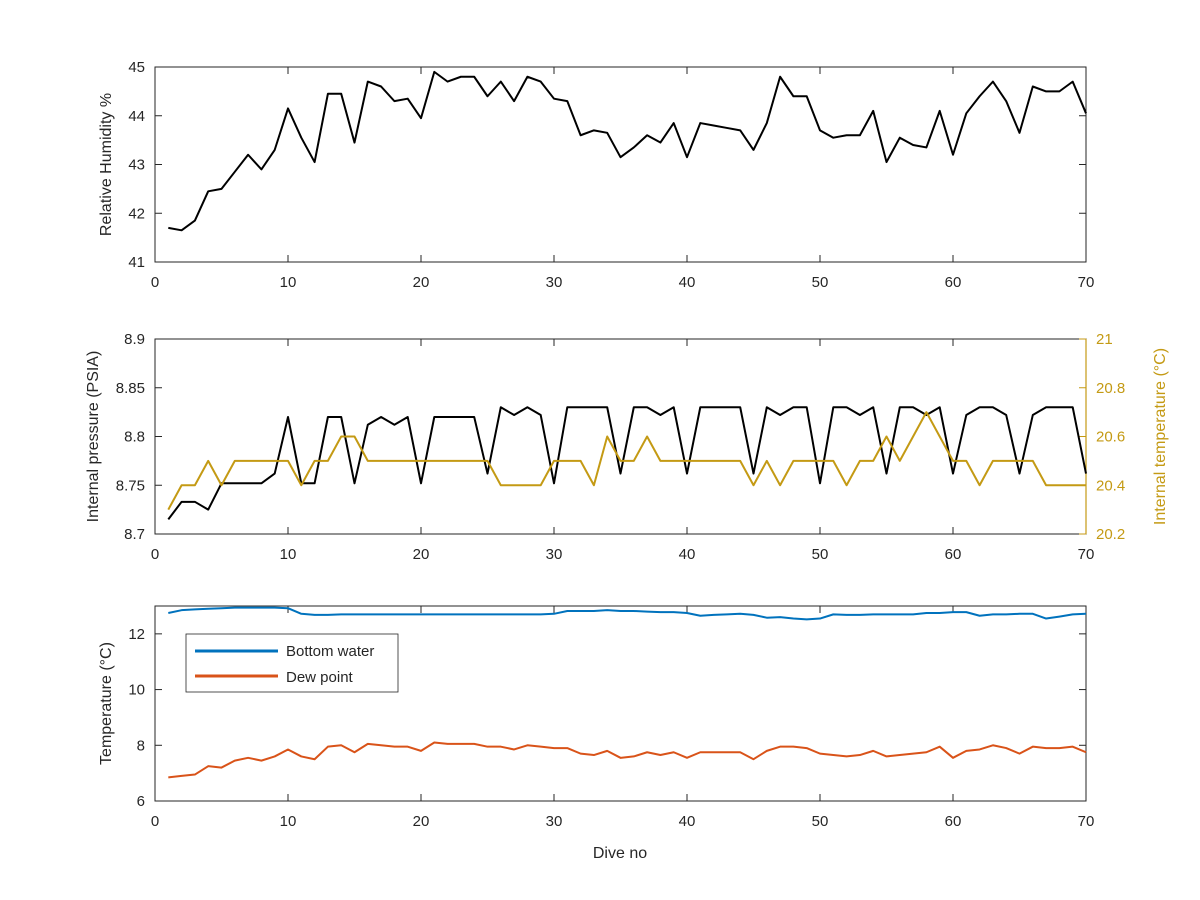  What do you see at coordinates (953, 821) in the screenshot?
I see `temperature-x-tick-label: 60` at bounding box center [953, 821].